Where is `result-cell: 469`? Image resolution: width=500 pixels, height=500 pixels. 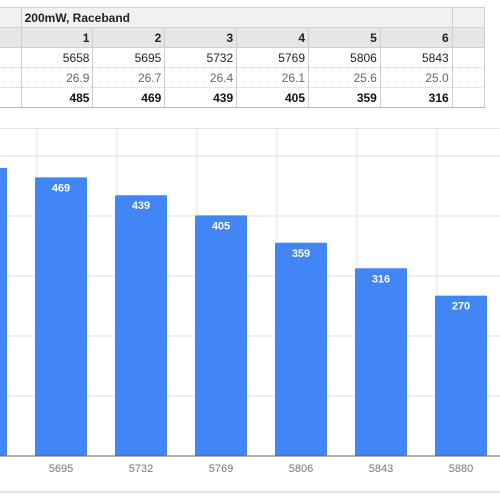 result-cell: 469 is located at coordinates (129, 97).